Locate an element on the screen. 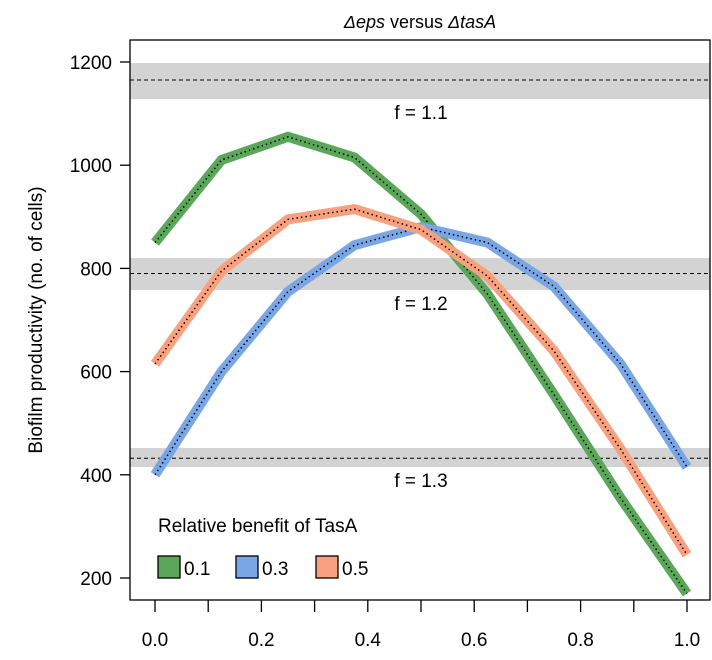 The width and height of the screenshot is (712, 660). legend-label-2: 0.3 is located at coordinates (275, 569).